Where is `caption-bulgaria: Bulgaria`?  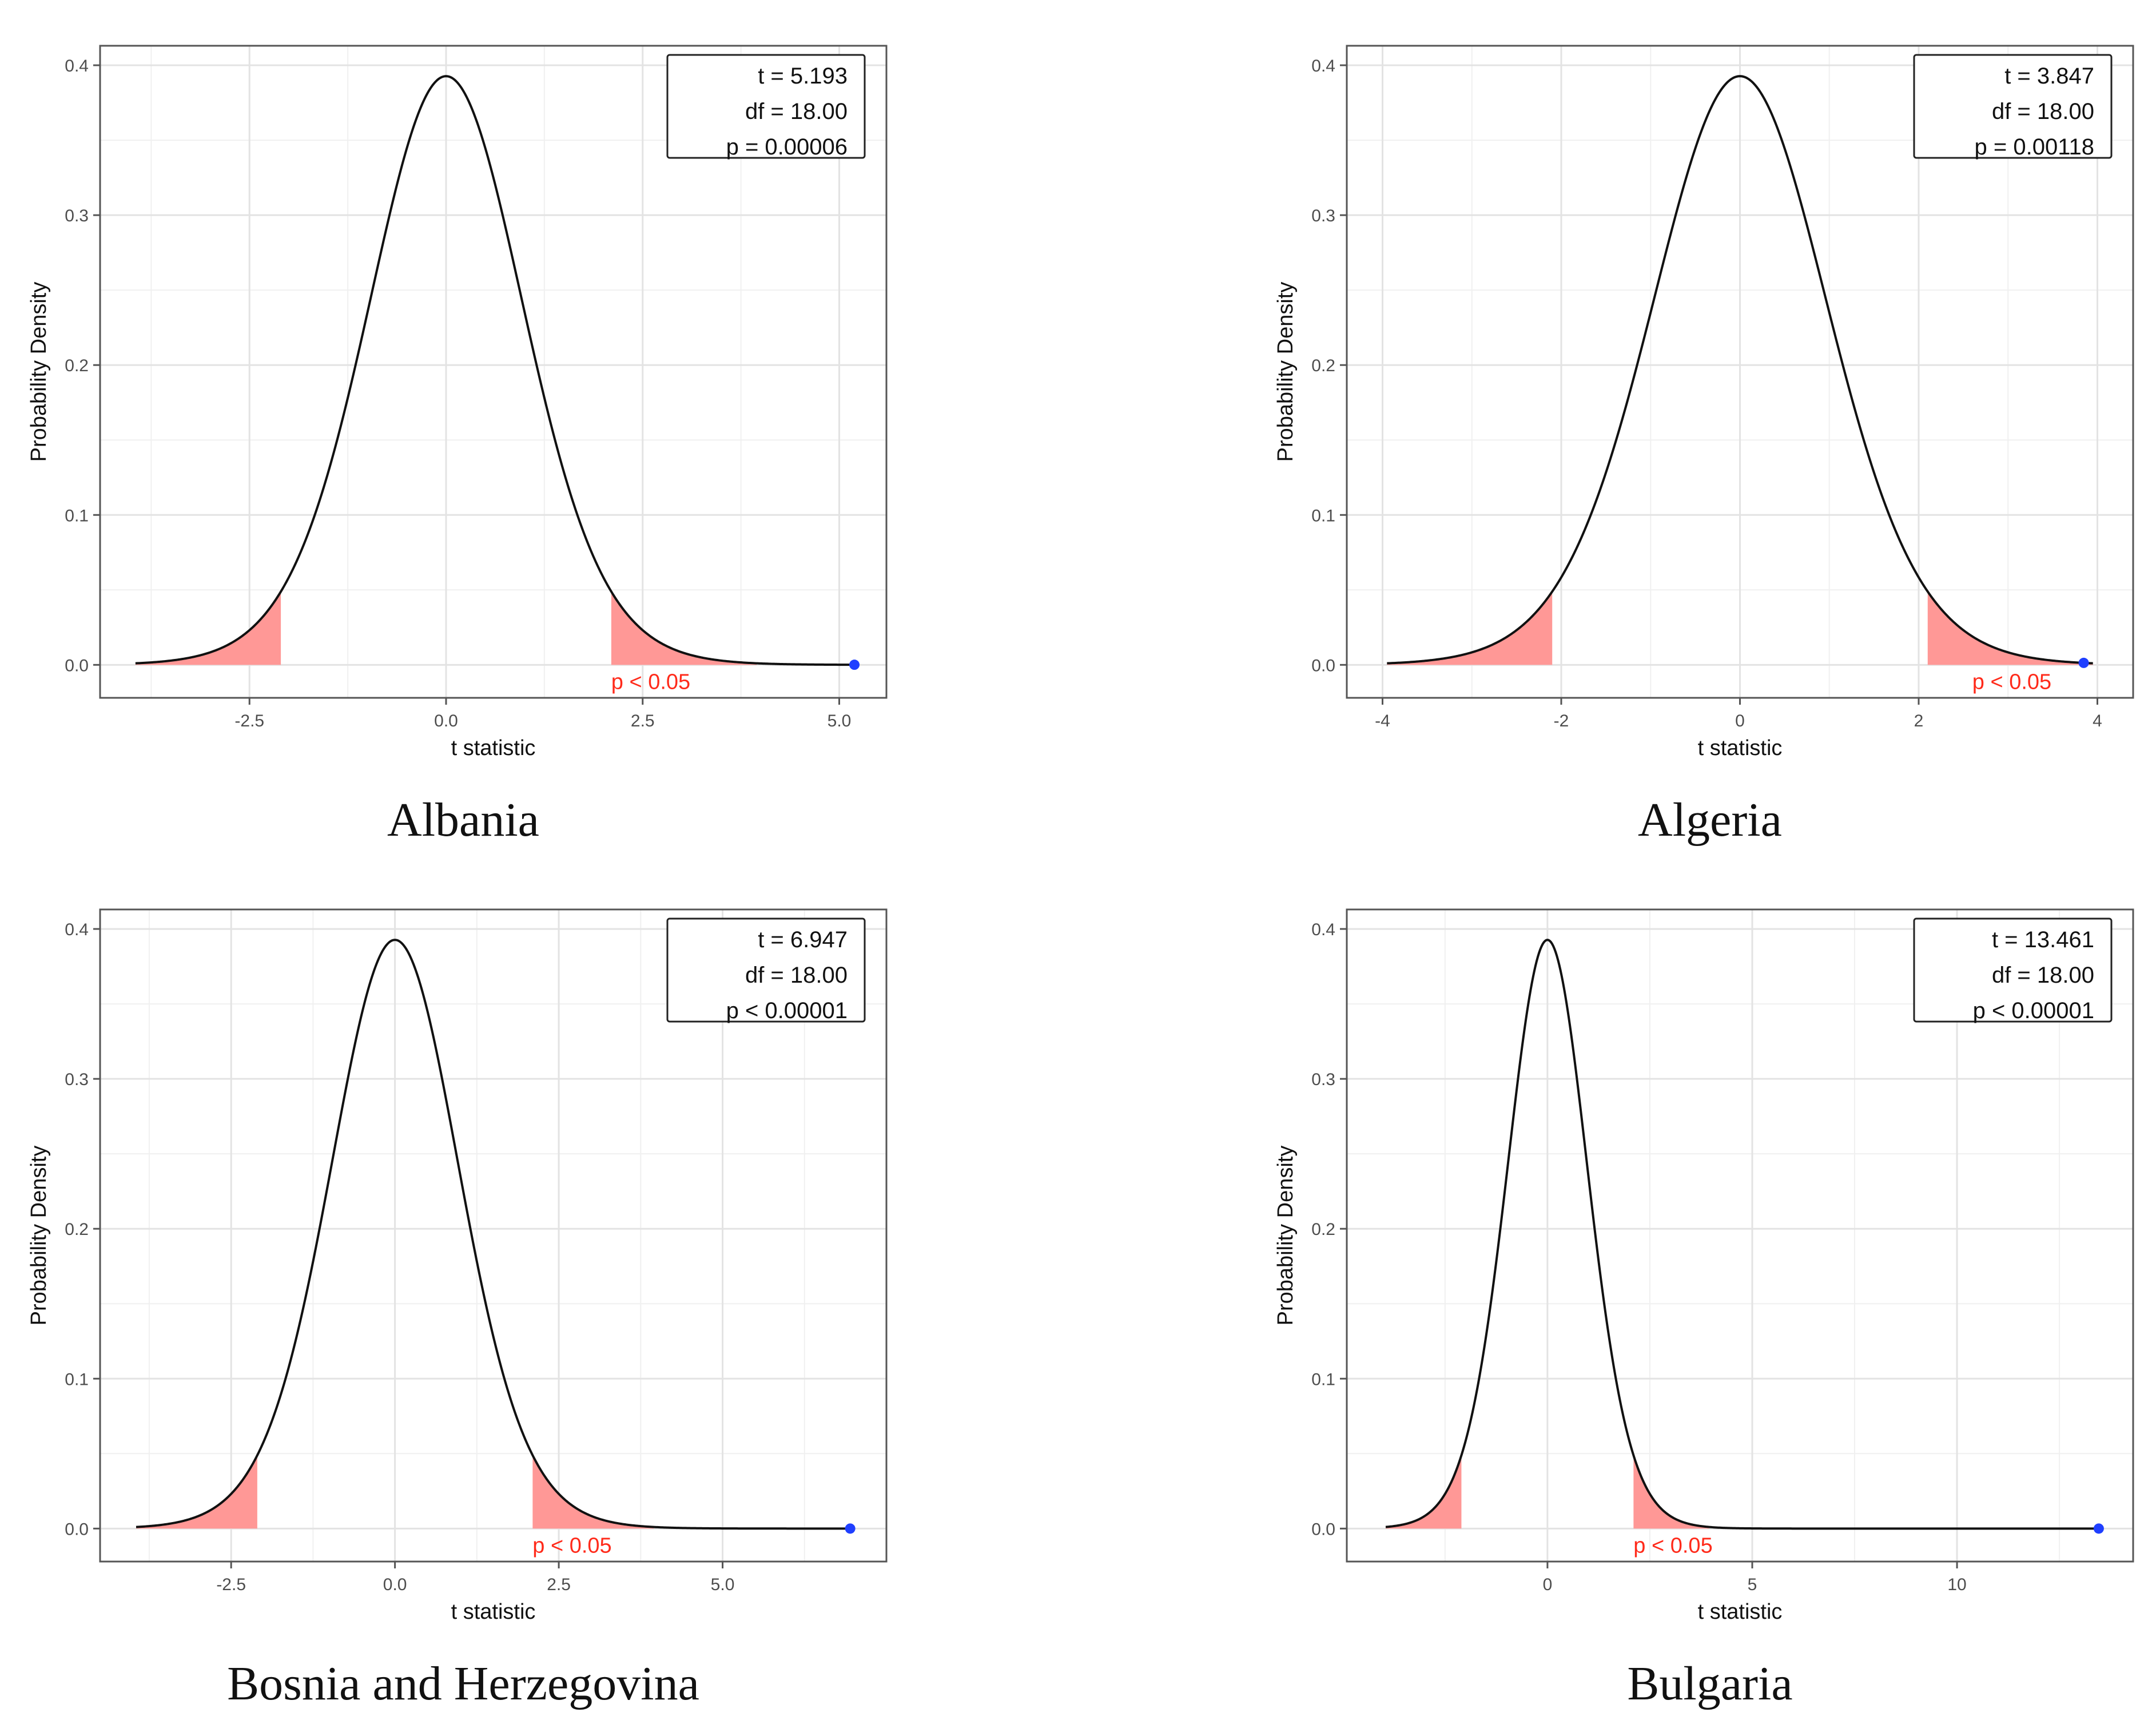
caption-bulgaria: Bulgaria is located at coordinates (1710, 1684).